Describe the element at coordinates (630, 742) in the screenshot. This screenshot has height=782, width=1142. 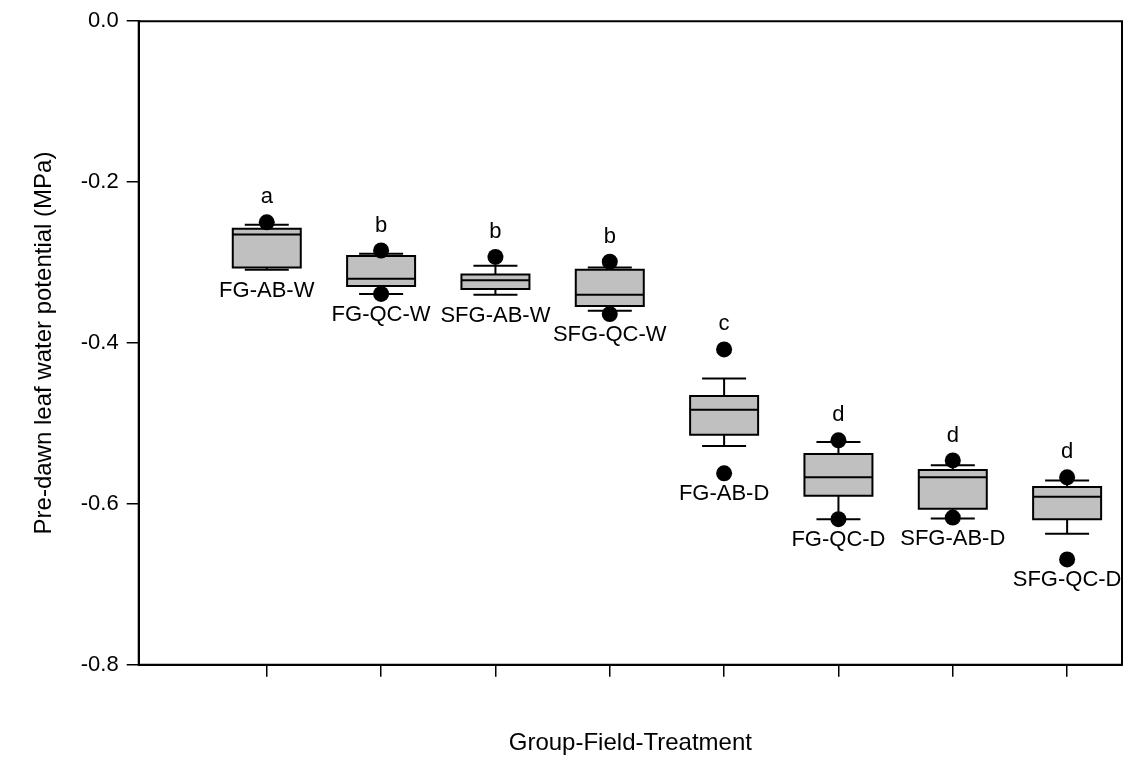
I see `x-axis-title: Group-Field-Treatment` at that location.